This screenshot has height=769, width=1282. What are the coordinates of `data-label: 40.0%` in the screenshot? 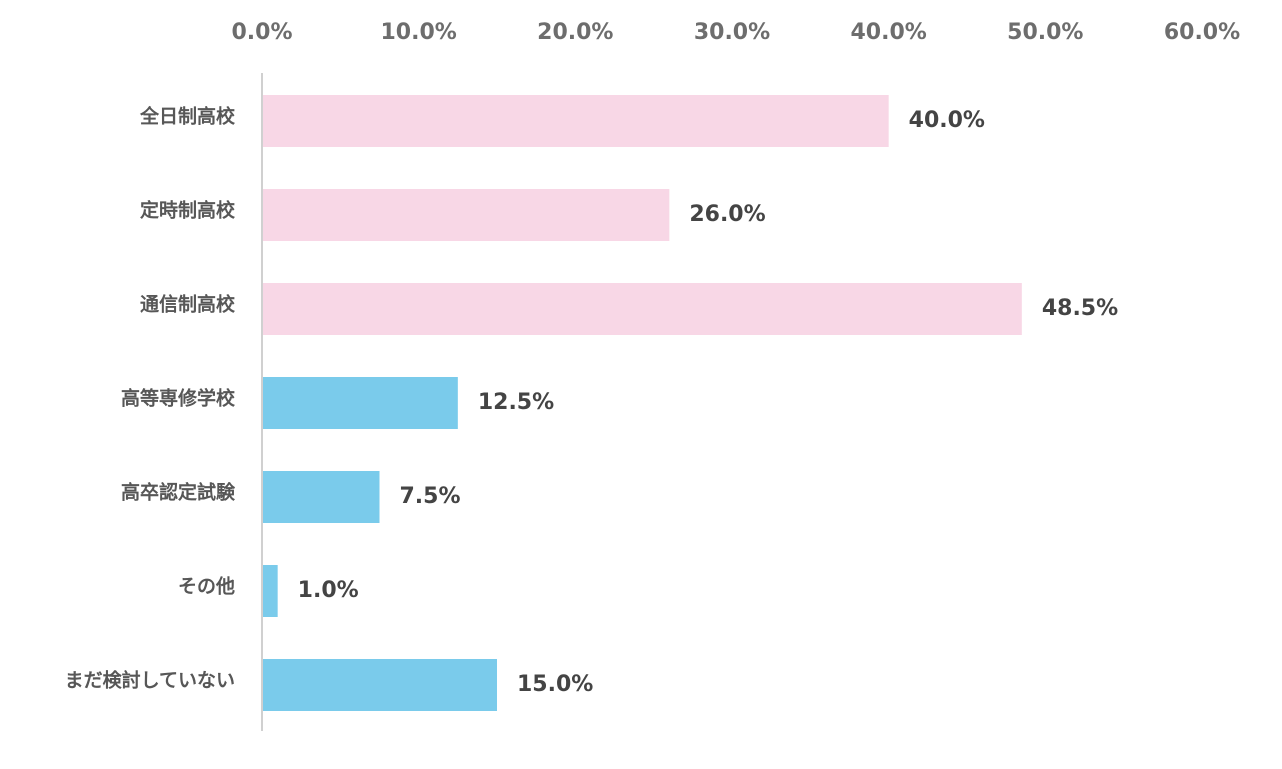 It's located at (947, 120).